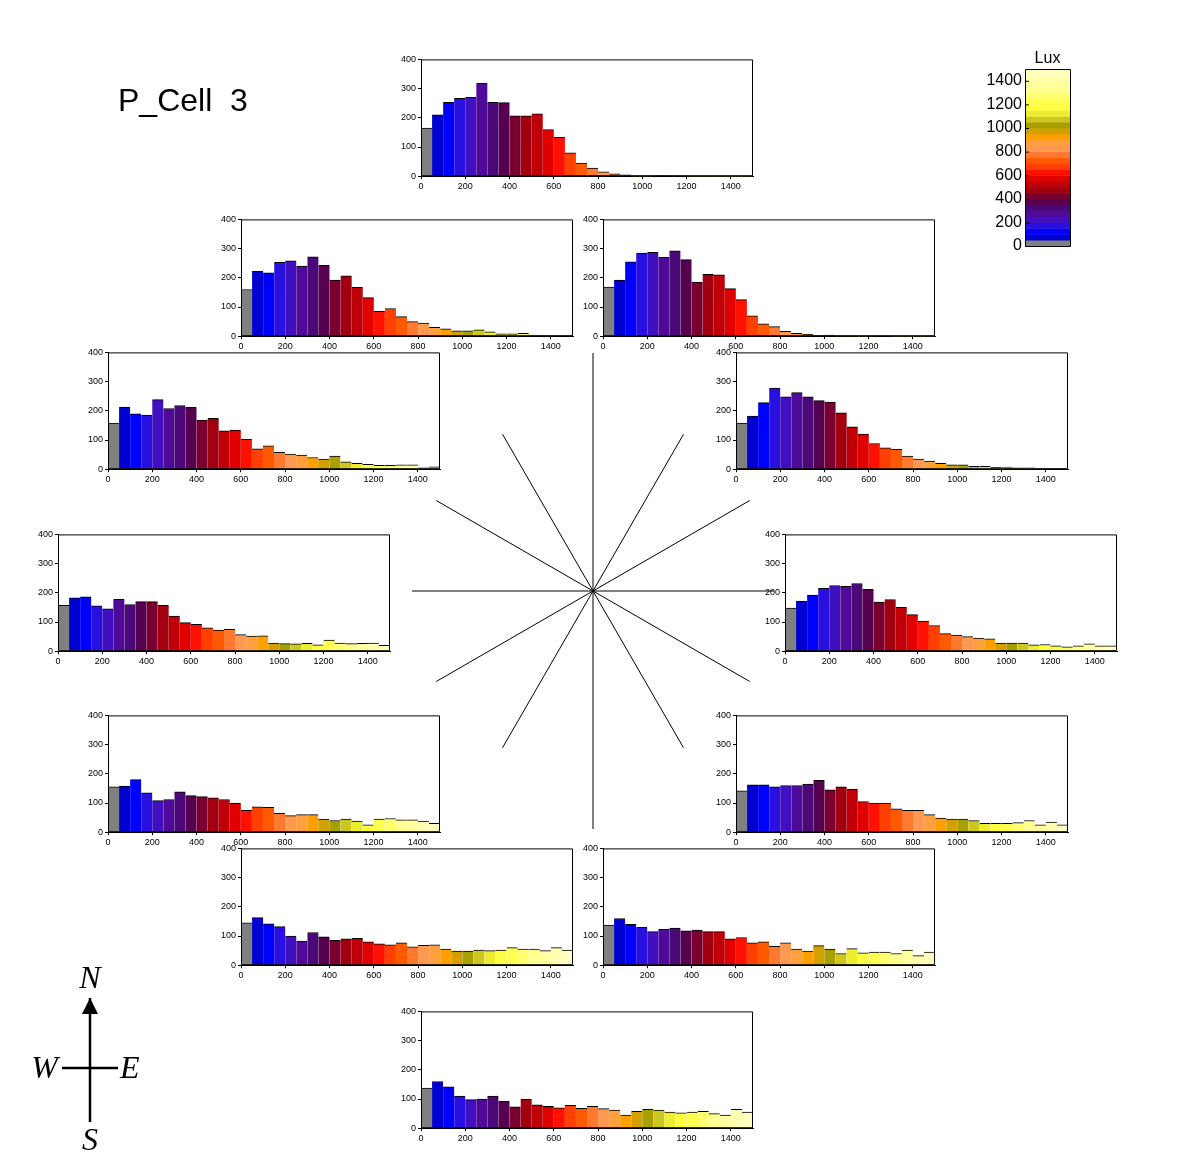 The height and width of the screenshot is (1174, 1186). I want to click on color-bar-label: 1200, so click(1004, 103).